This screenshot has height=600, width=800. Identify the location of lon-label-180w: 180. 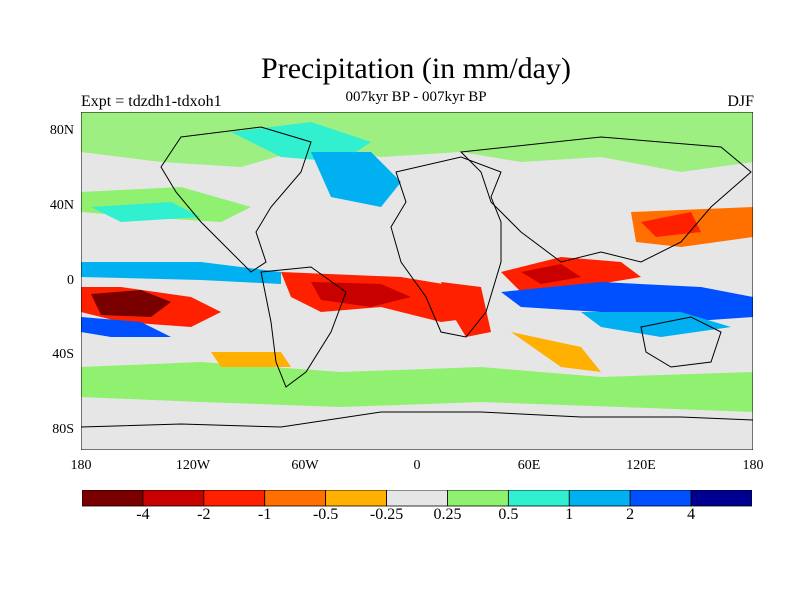
(81, 465).